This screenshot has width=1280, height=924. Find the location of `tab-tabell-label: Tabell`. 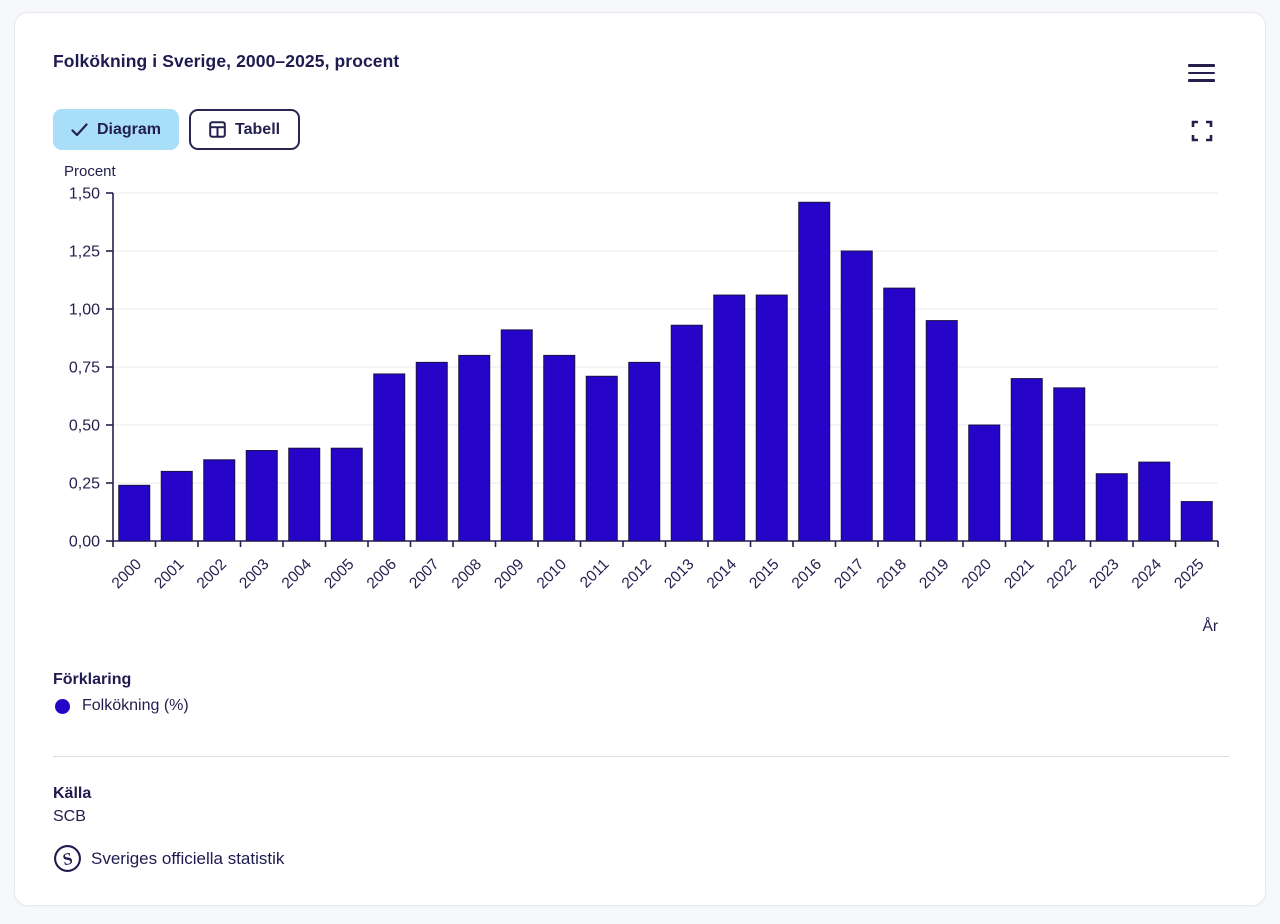

tab-tabell-label: Tabell is located at coordinates (258, 129).